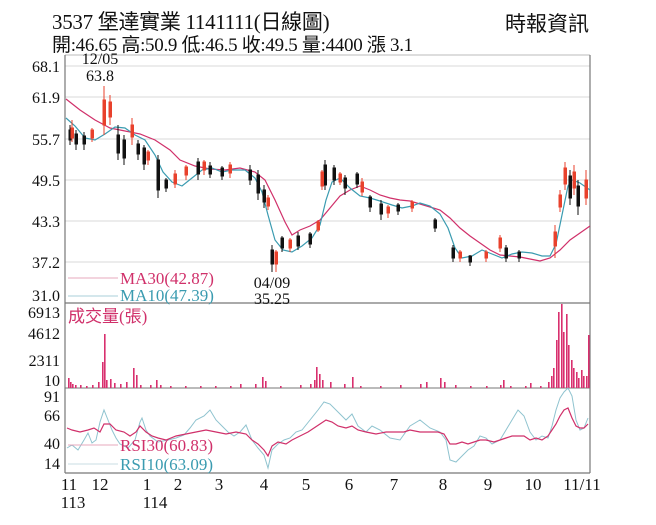 The width and height of the screenshot is (656, 525). I want to click on year-label: 113, so click(73, 502).